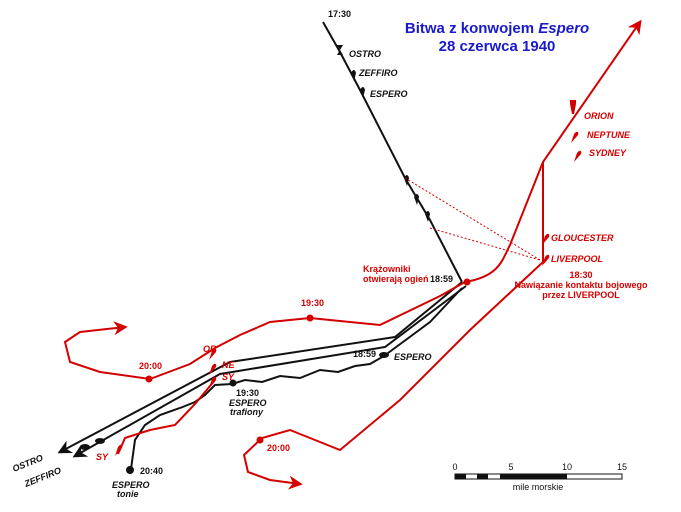 The height and width of the screenshot is (512, 681). I want to click on orion-label: ORION, so click(599, 116).